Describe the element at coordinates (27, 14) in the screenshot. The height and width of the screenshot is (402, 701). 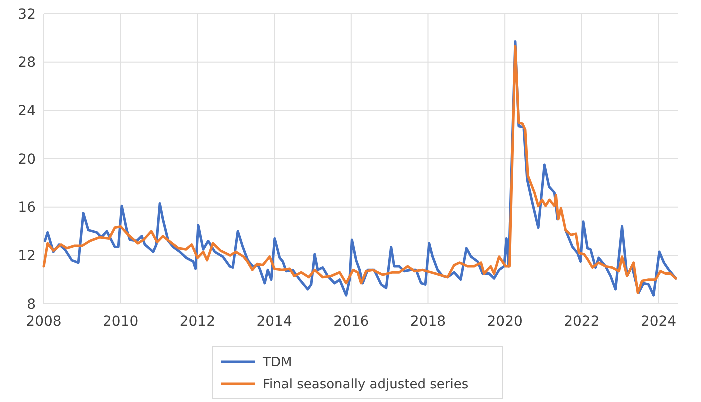
I see `y-tick-label: 32` at that location.